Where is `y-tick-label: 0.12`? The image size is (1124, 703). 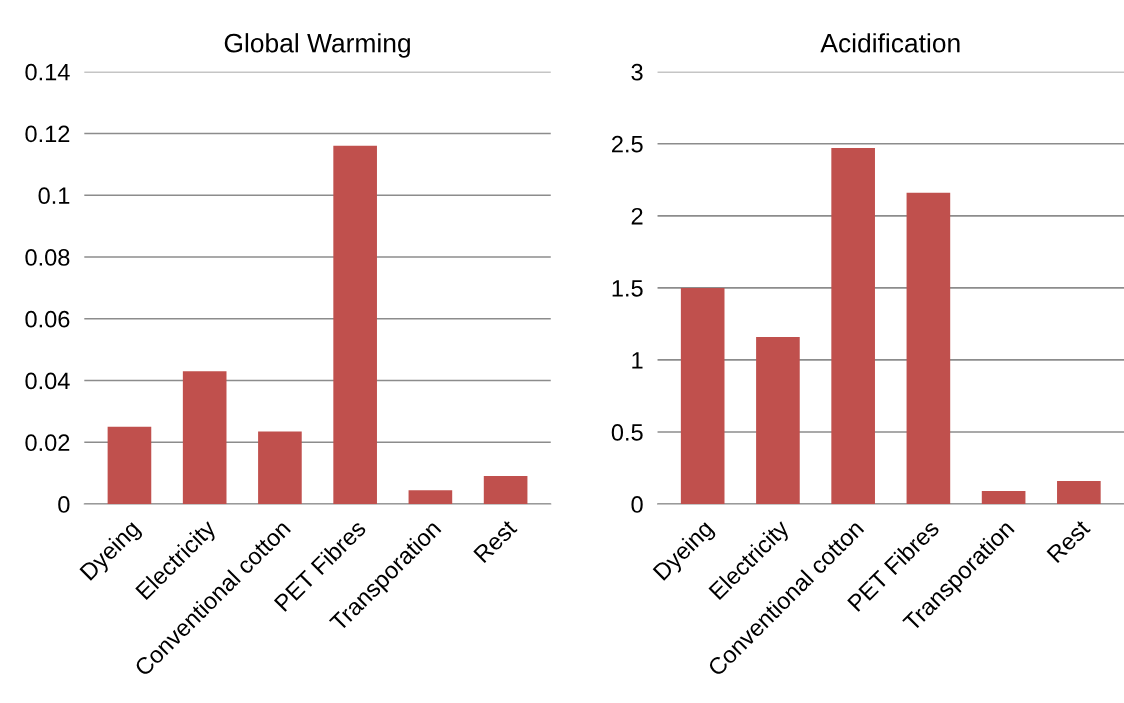
y-tick-label: 0.12 is located at coordinates (47, 134).